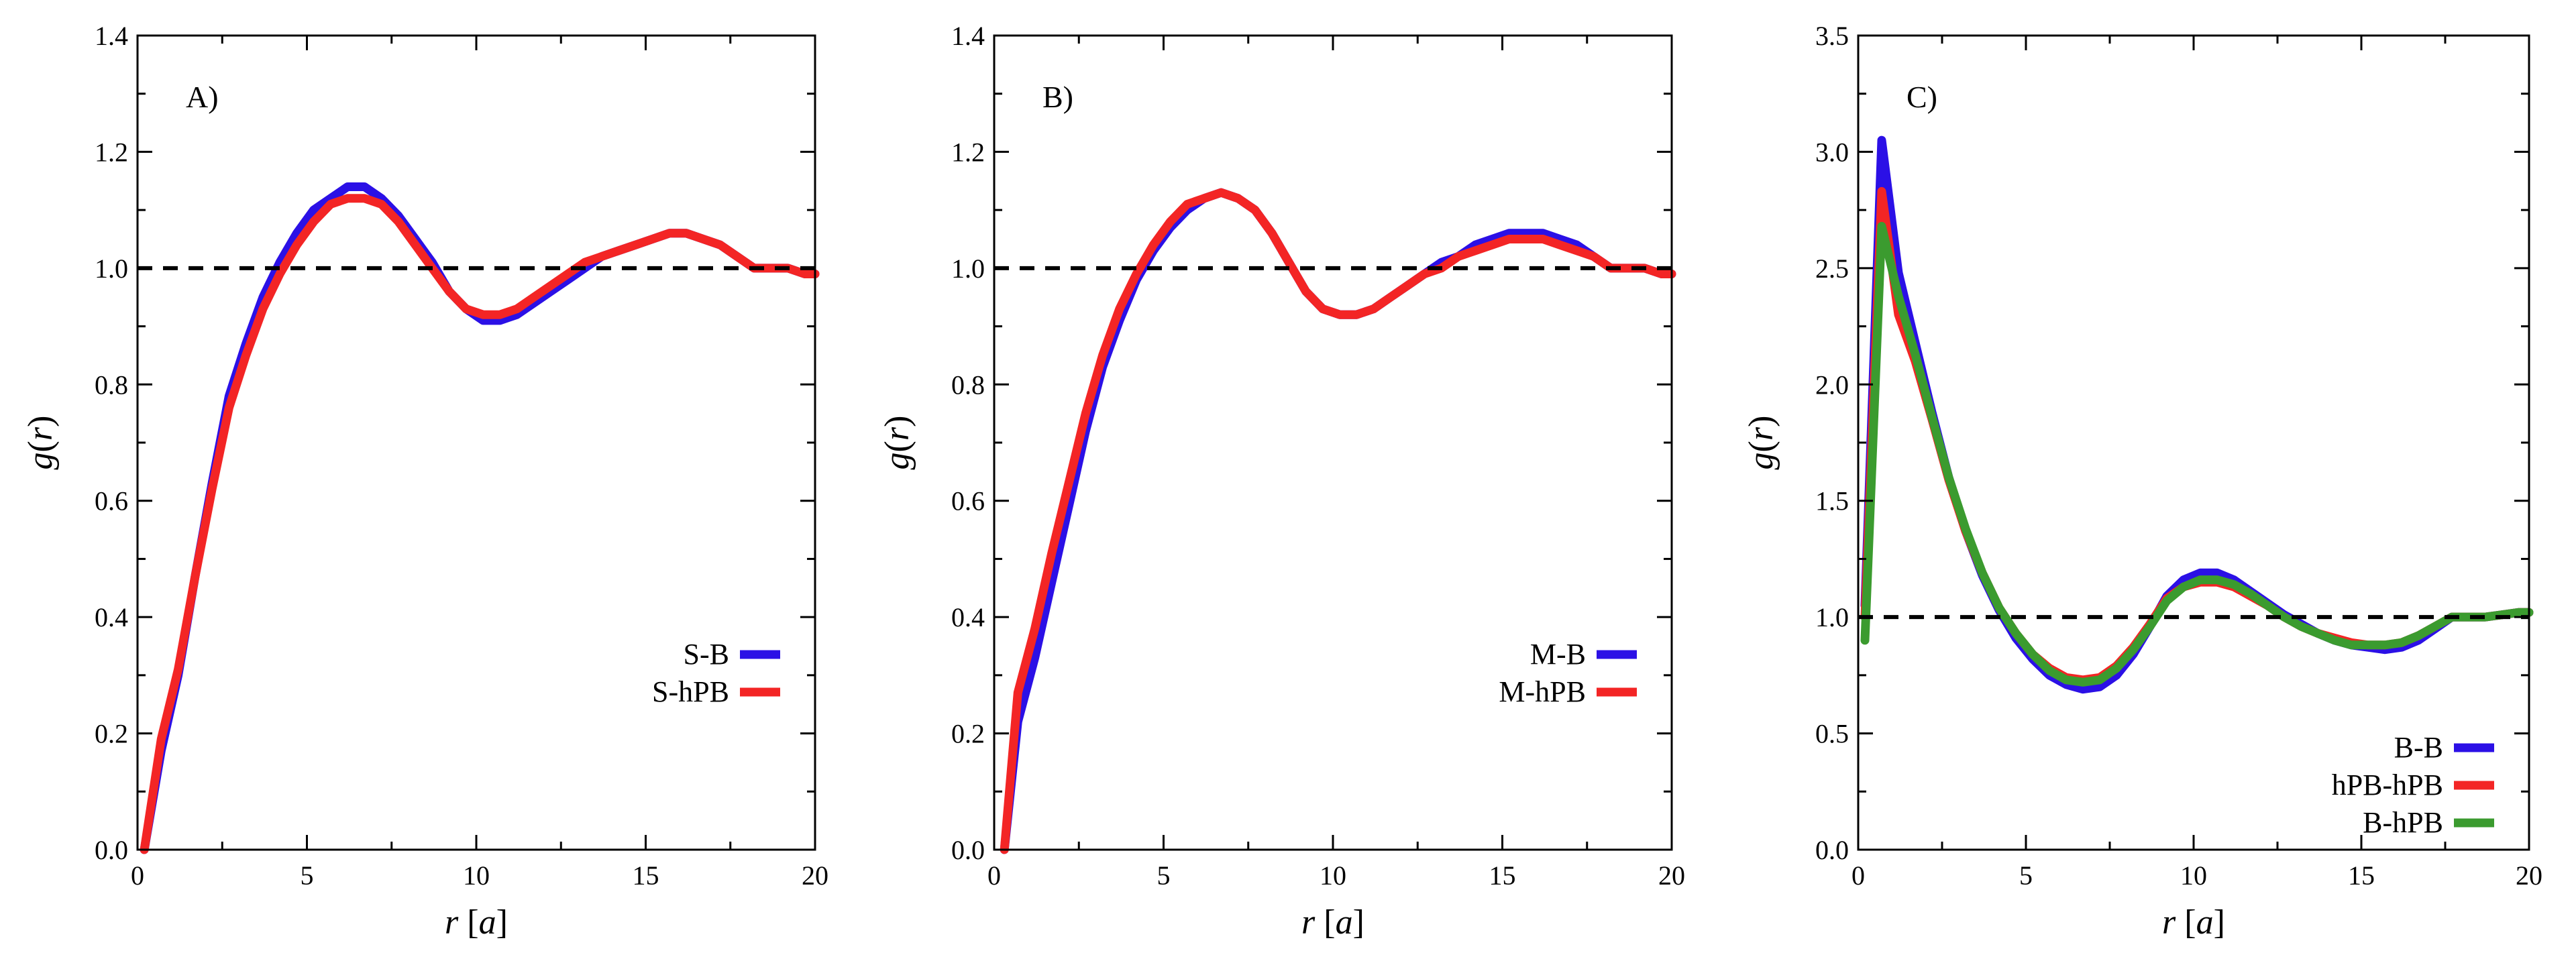  Describe the element at coordinates (706, 654) in the screenshot. I see `legend-label-S-B: S-B` at that location.